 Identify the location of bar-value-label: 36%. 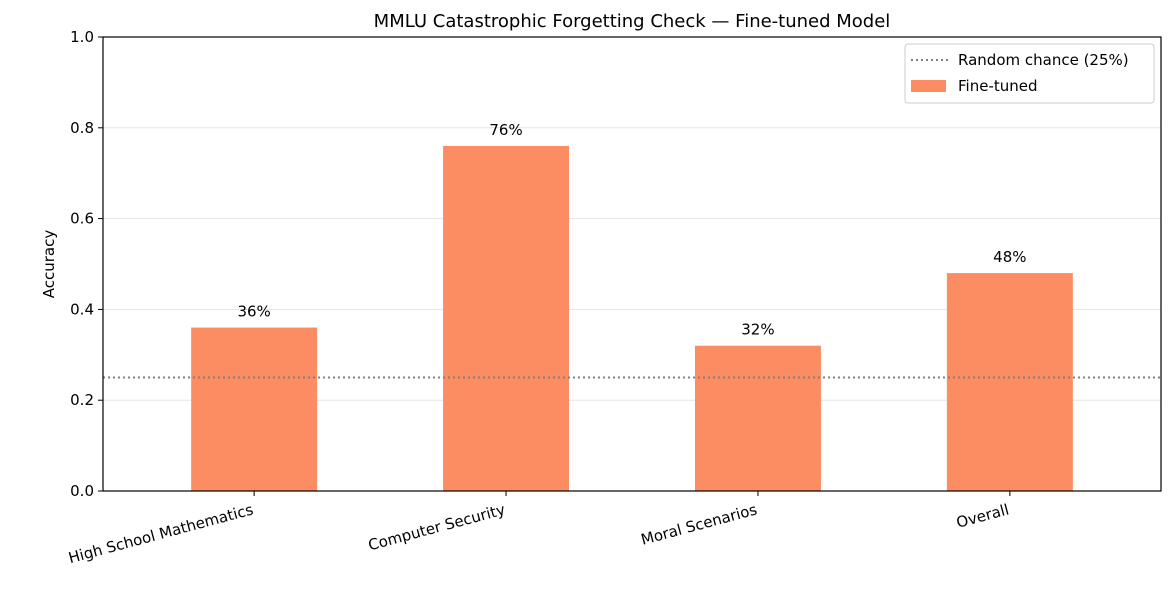
(253, 312).